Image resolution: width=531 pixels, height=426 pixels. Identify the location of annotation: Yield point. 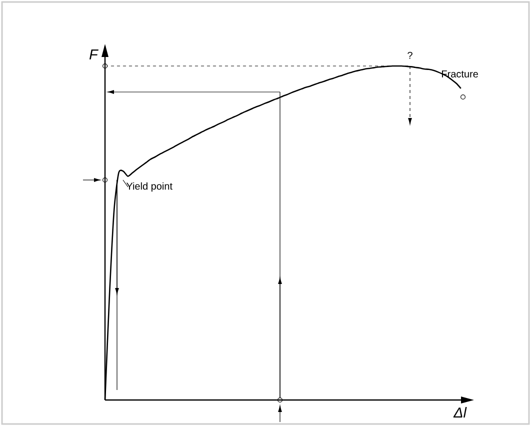
(149, 187).